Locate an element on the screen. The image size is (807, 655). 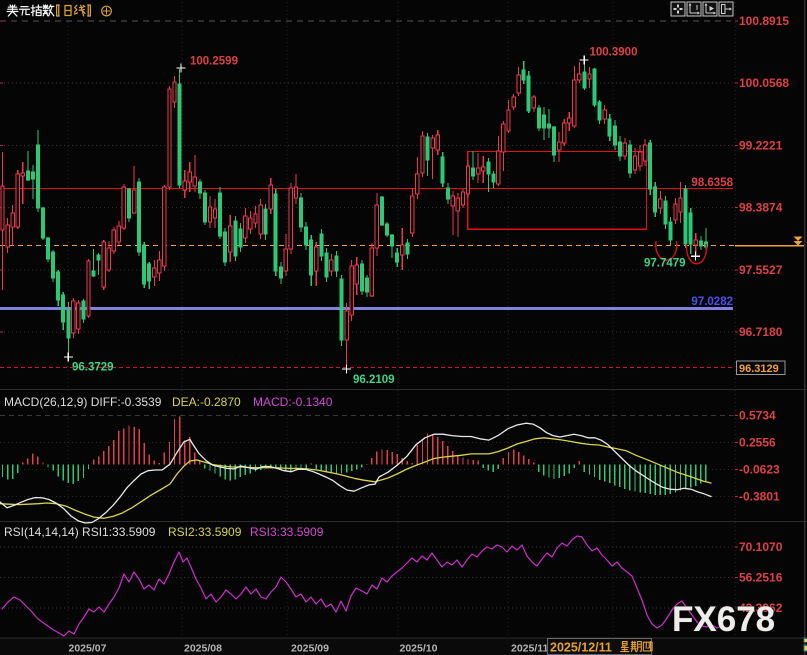
svg-text: RSI2:33.5909 is located at coordinates (205, 532).